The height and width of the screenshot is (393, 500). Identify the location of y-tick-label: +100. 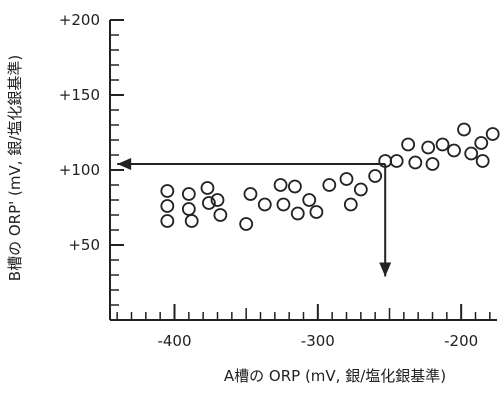
(79, 170).